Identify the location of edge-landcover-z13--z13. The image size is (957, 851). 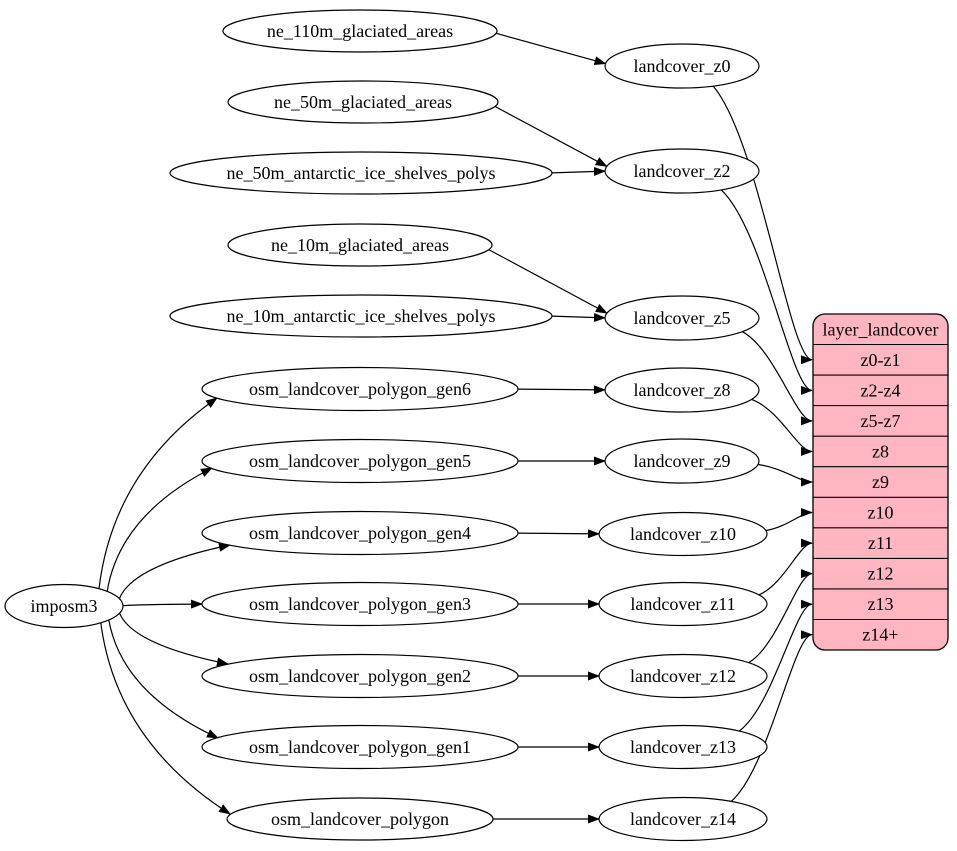
(775, 665).